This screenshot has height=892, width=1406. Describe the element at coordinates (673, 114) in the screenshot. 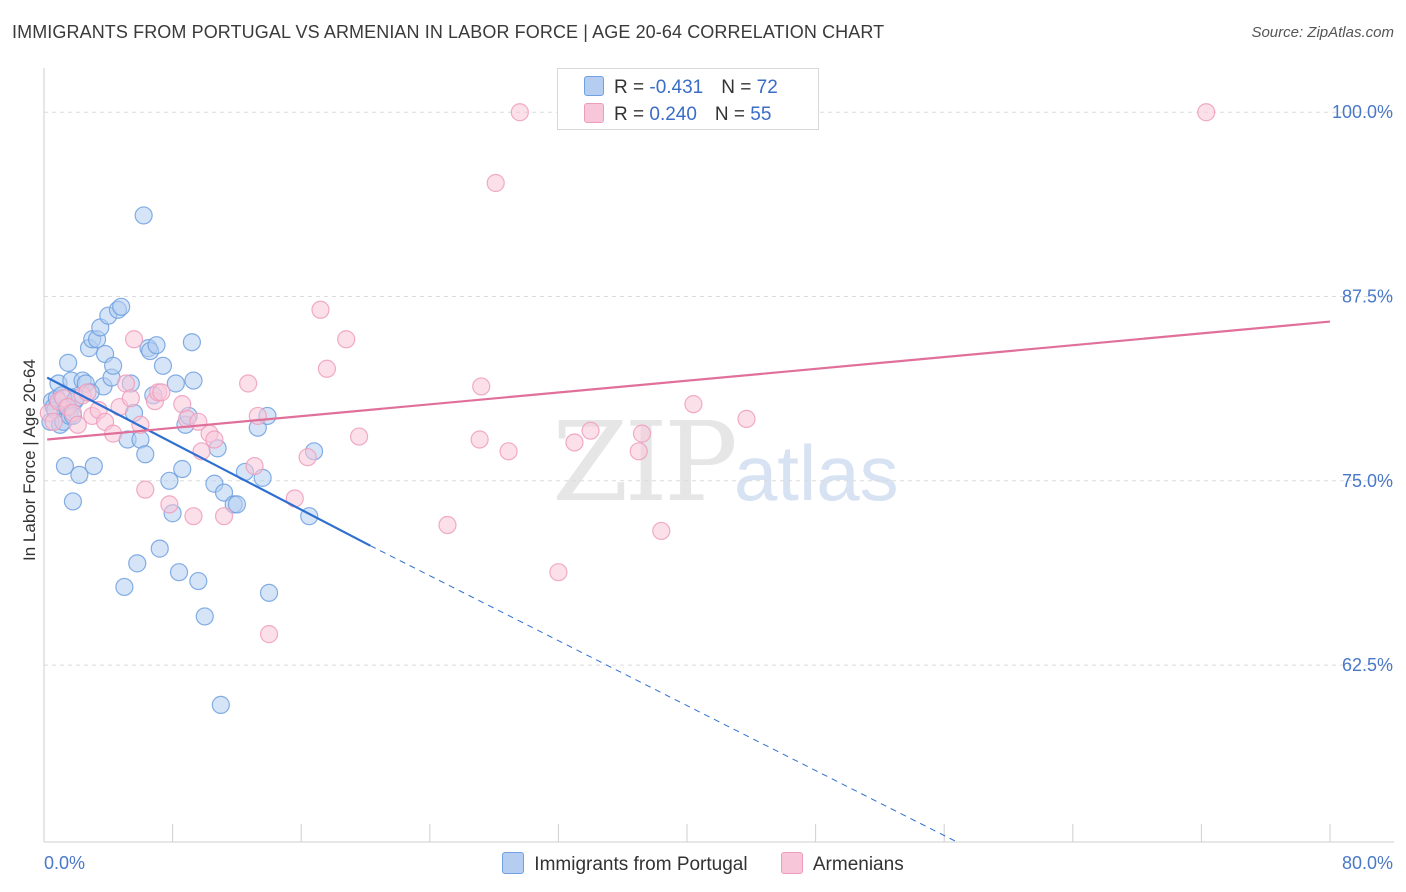

I see `legend-r-value: 0.240` at that location.